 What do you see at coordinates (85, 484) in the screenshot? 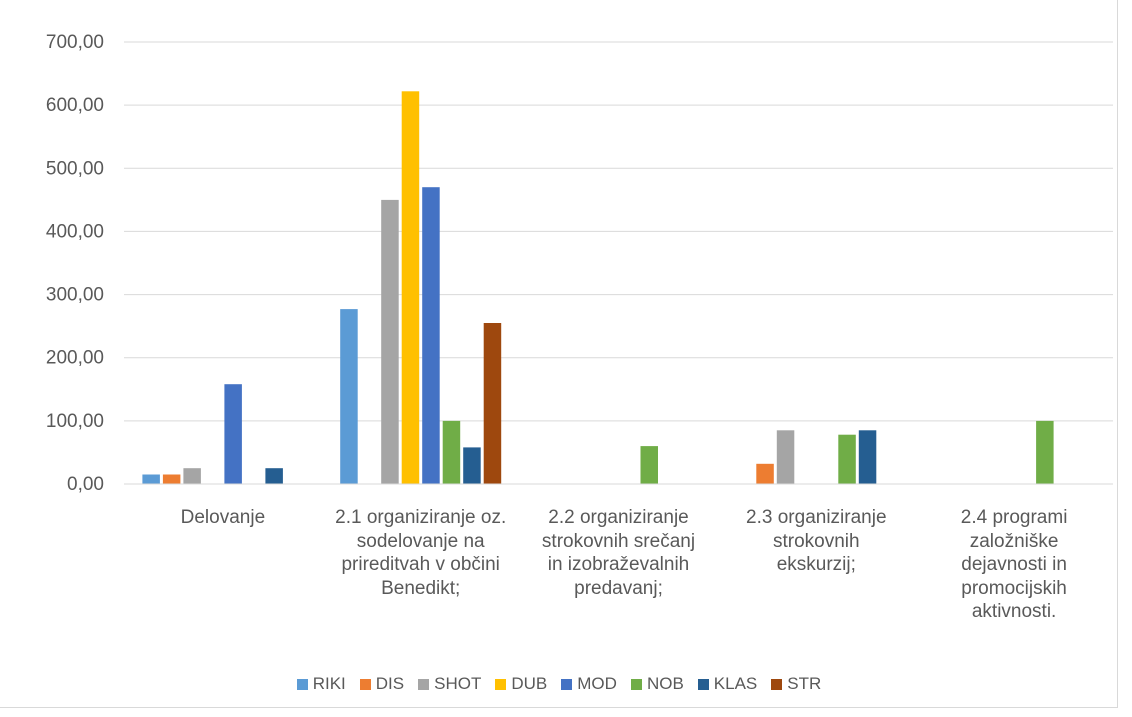
I see `y-tick-label: 0,00` at bounding box center [85, 484].